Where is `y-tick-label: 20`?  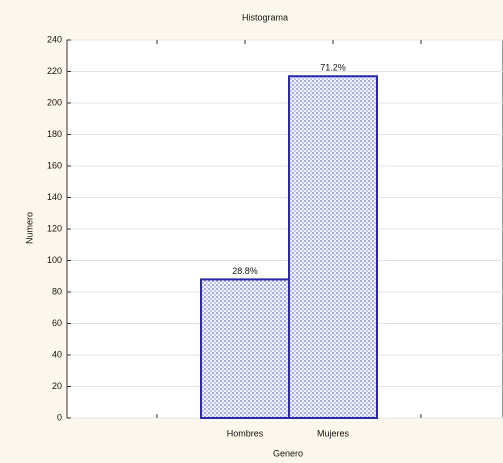
y-tick-label: 20 is located at coordinates (57, 386).